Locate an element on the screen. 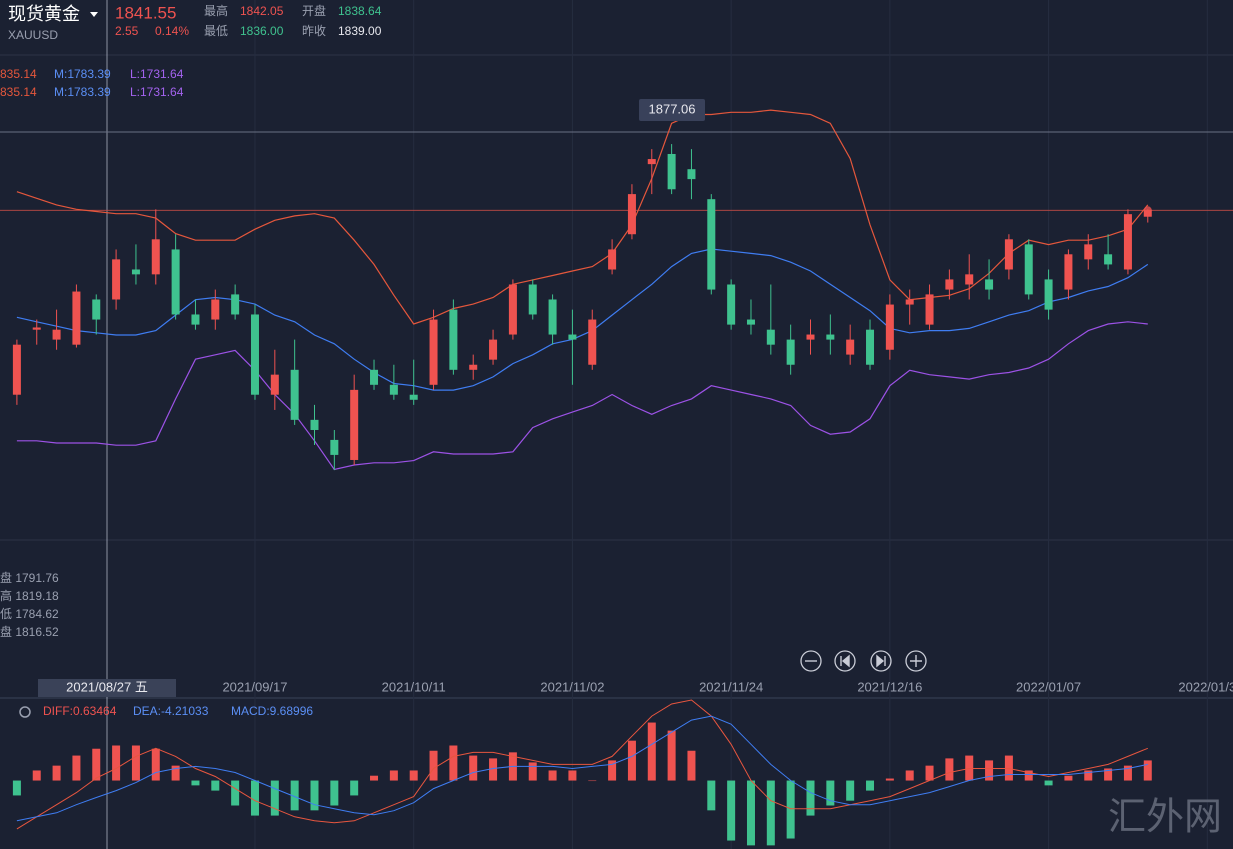  ohlc-info: 盘 1791.76 is located at coordinates (29, 577).